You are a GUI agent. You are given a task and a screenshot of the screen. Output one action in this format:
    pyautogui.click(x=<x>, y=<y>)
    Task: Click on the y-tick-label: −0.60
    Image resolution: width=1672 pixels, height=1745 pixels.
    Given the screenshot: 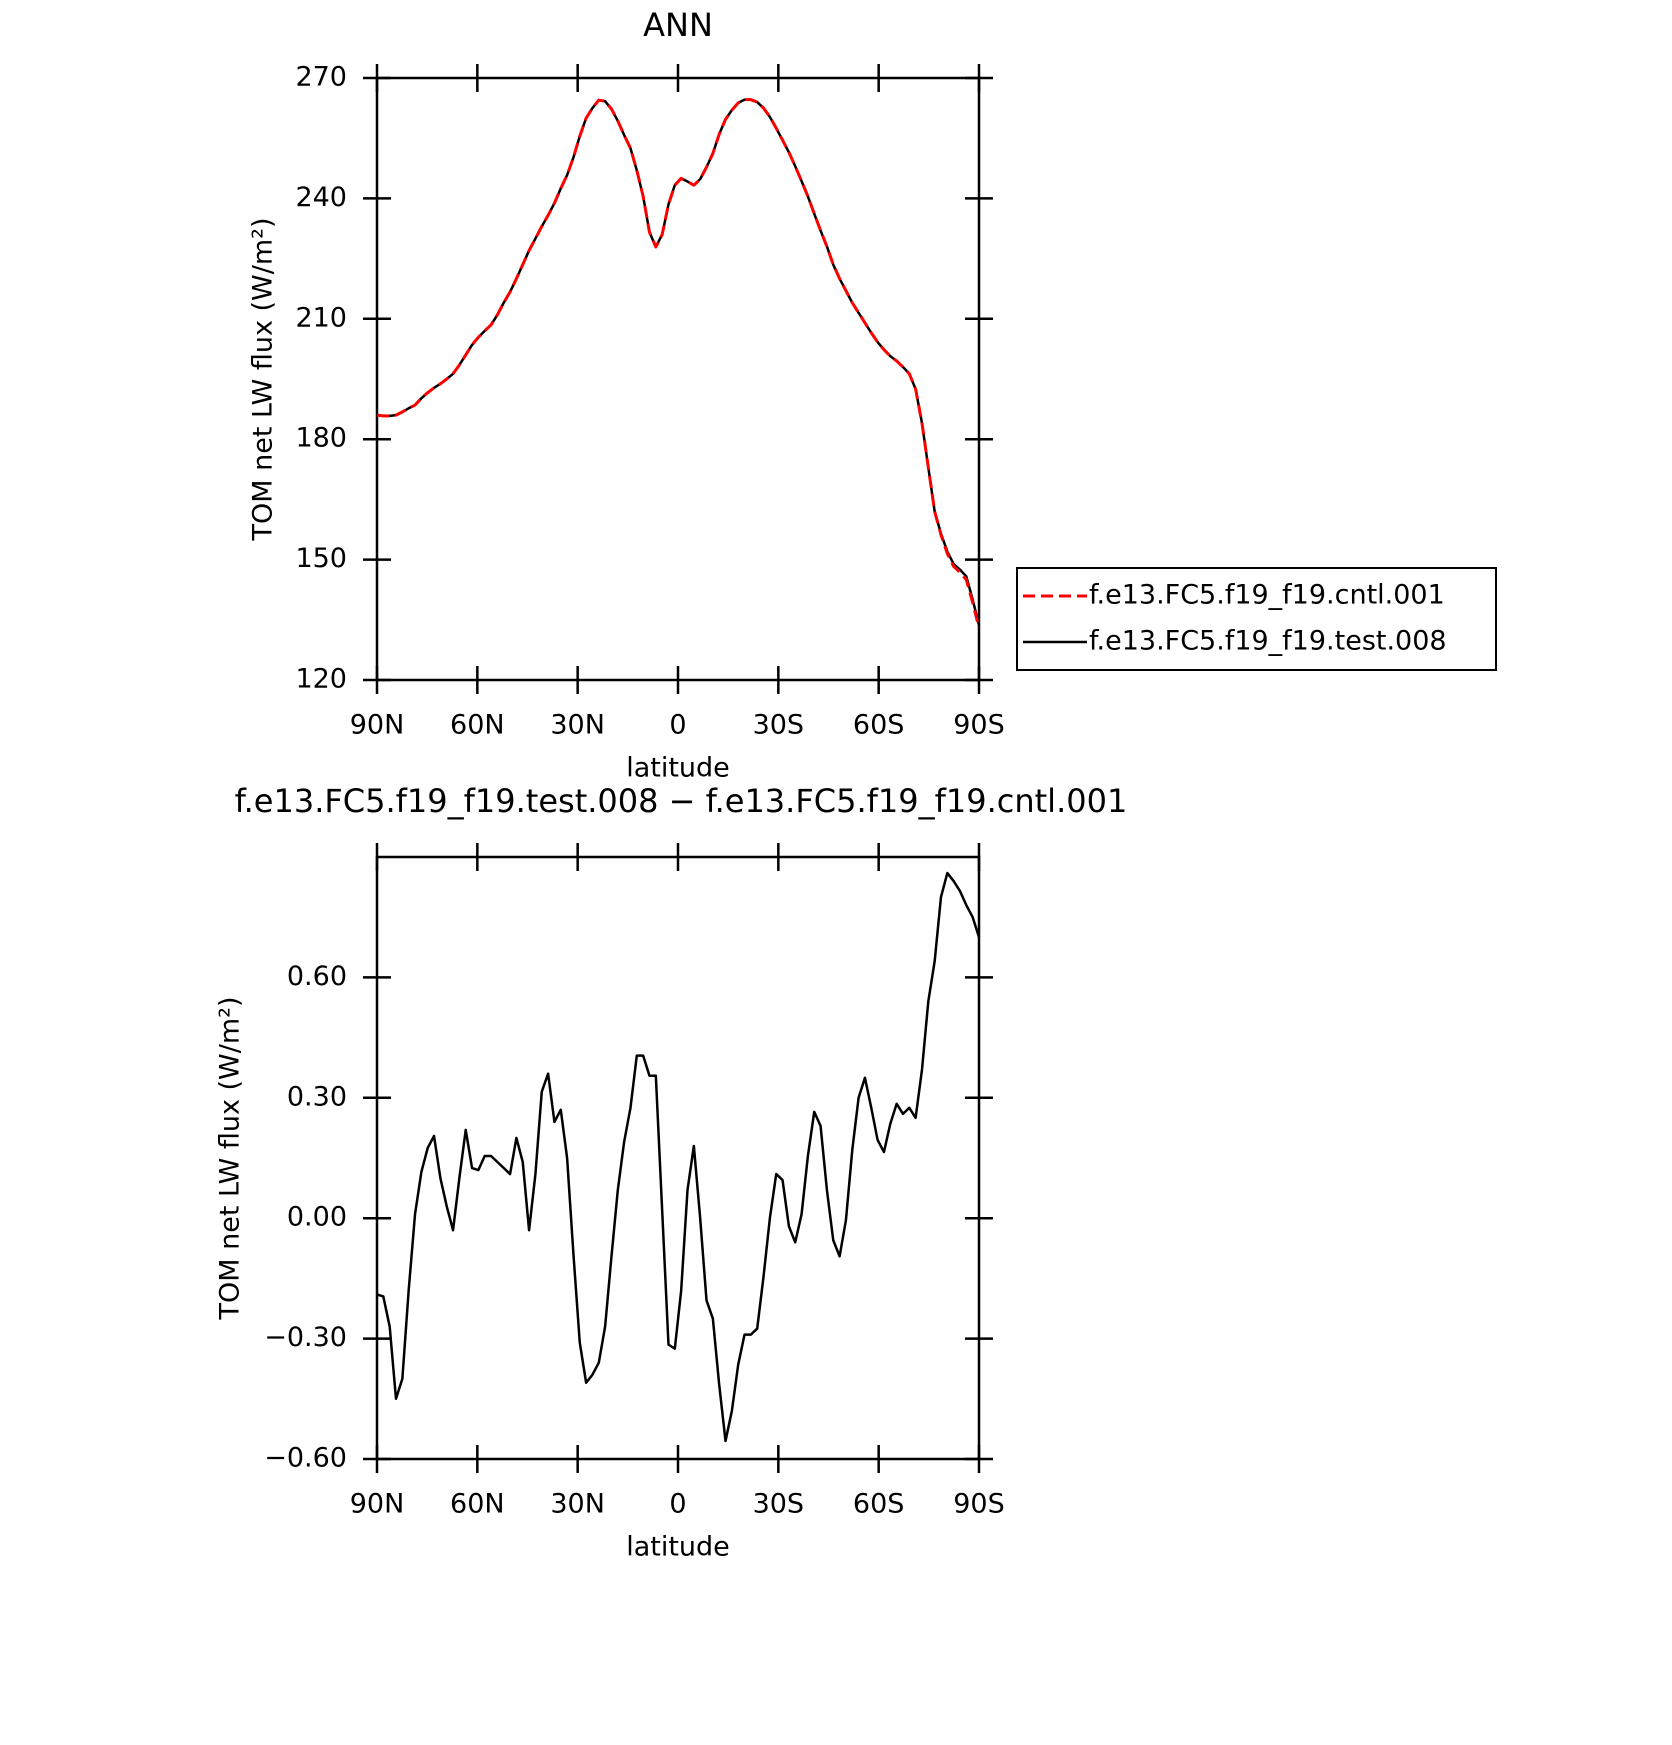 What is the action you would take?
    pyautogui.click(x=305, y=1458)
    